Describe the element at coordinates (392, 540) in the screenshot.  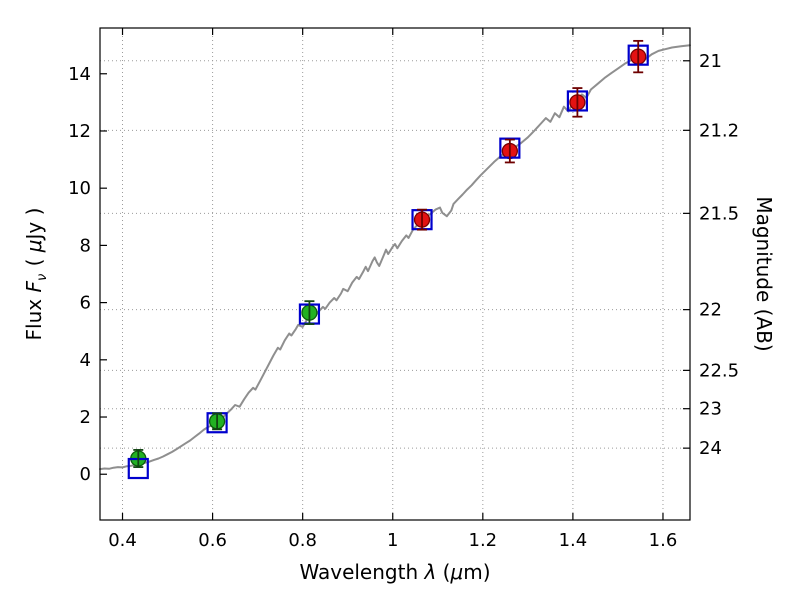
I see `tick-label: 1` at that location.